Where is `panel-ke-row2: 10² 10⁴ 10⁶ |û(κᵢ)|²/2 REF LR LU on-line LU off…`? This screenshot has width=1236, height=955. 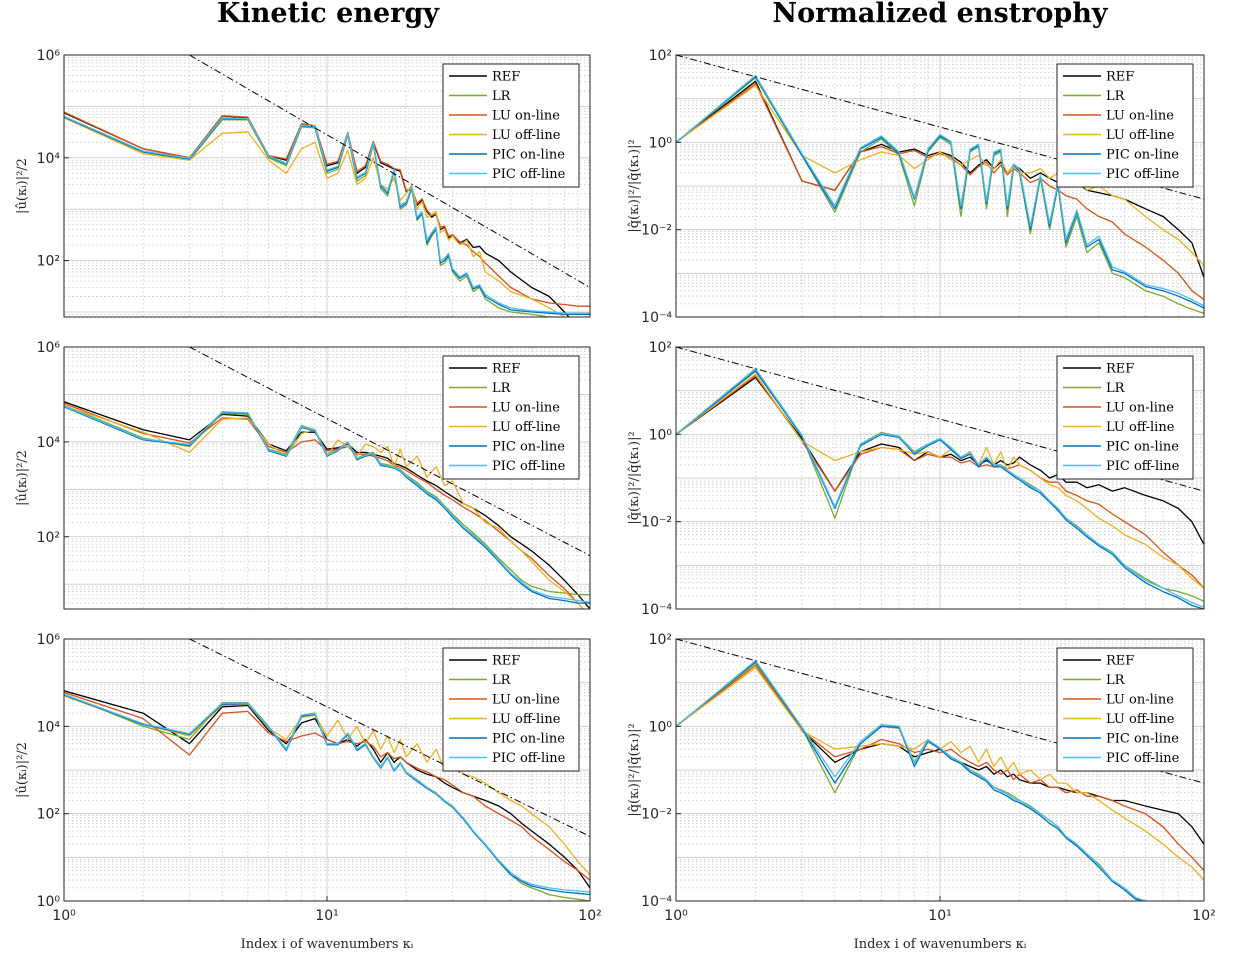 panel-ke-row2: 10² 10⁴ 10⁶ |û(κᵢ)|²/2 REF LR LU on-line LU off… is located at coordinates (303, 475).